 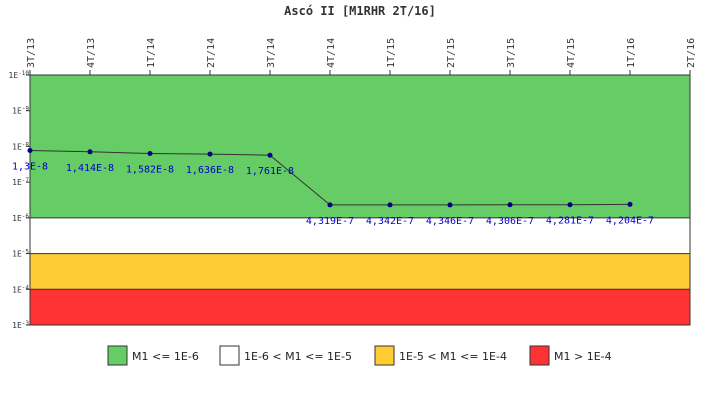 I want to click on y-tick-label-4: 1E-6, so click(x=20, y=218).